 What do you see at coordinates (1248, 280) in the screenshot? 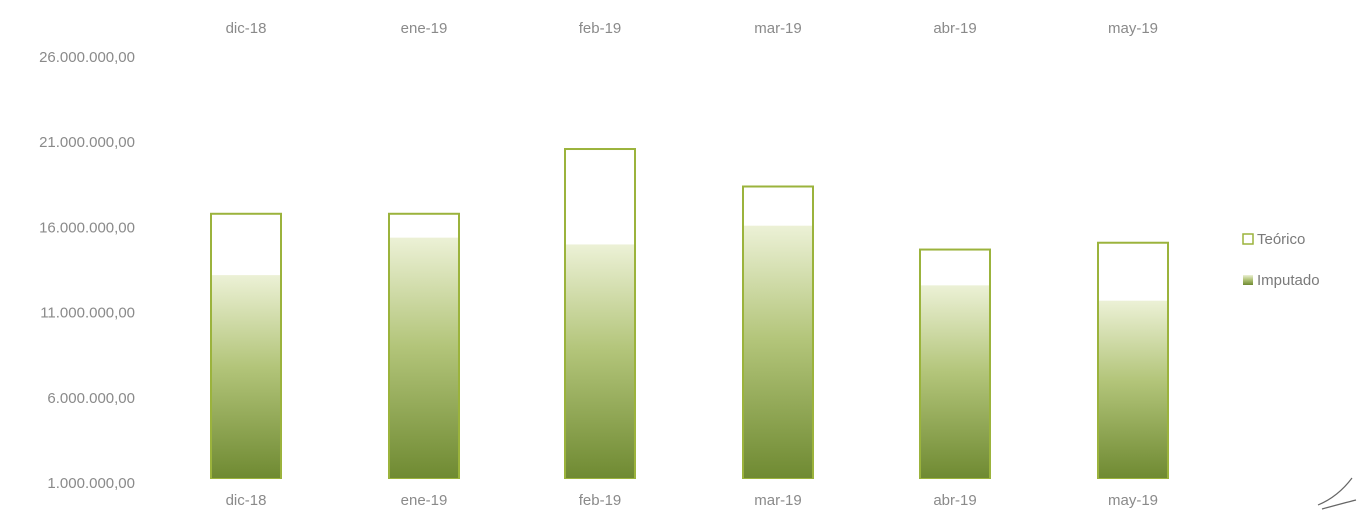
I see `legend-swatch-imputado` at bounding box center [1248, 280].